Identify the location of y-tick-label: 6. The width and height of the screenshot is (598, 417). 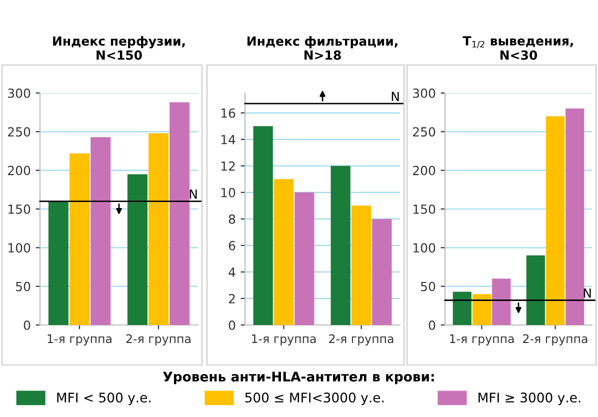
(232, 245).